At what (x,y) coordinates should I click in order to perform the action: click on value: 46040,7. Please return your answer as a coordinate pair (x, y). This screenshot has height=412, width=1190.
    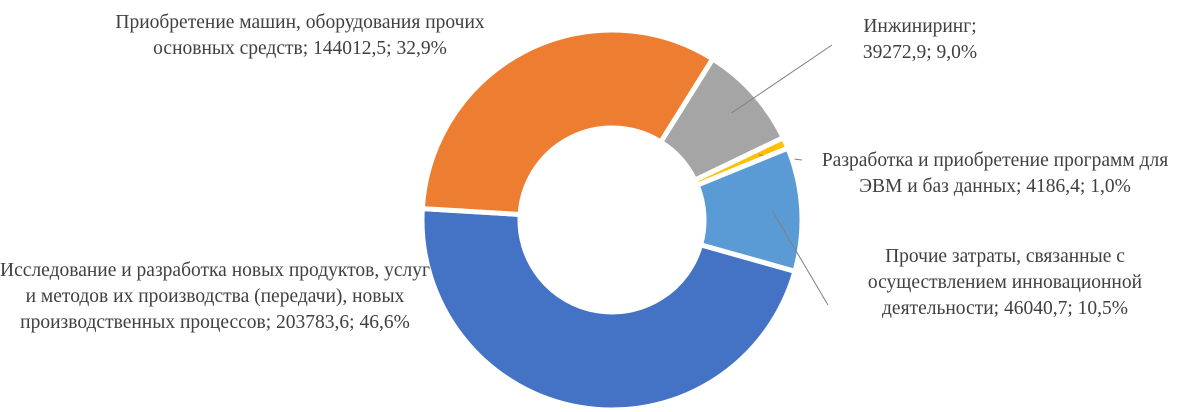
    Looking at the image, I should click on (1035, 308).